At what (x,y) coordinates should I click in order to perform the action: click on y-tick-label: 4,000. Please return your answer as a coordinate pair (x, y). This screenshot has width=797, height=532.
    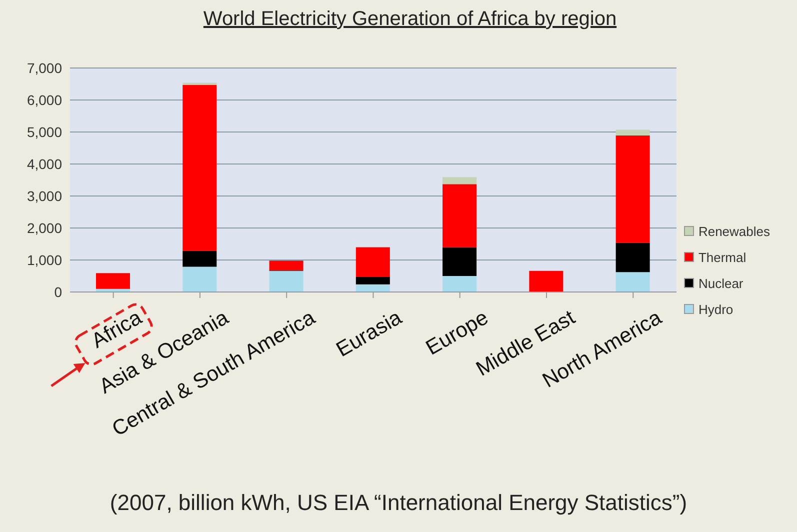
    Looking at the image, I should click on (44, 164).